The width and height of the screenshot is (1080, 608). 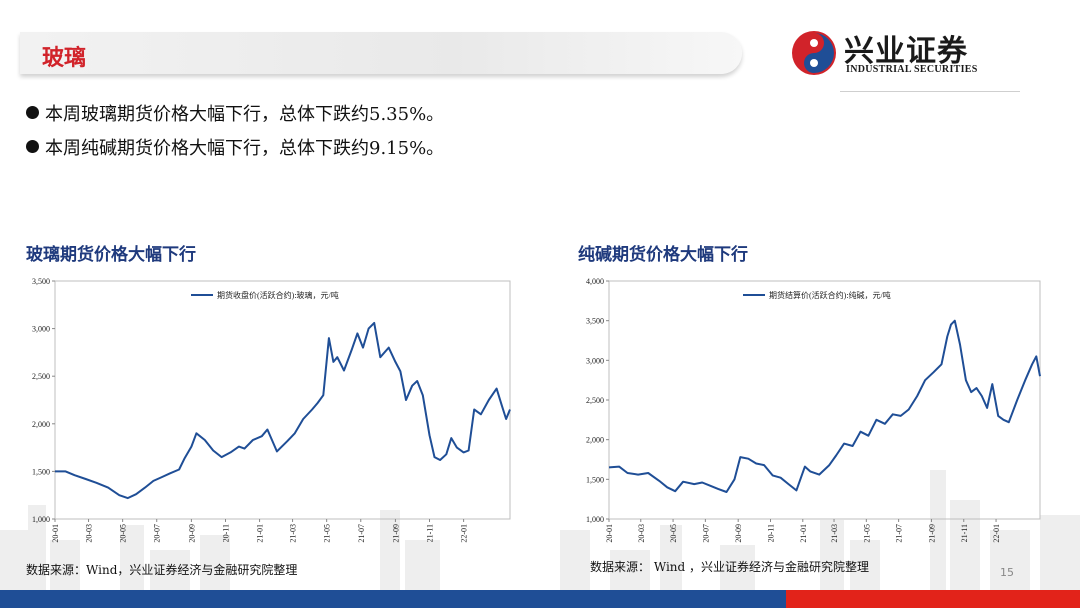 I want to click on bullet-item: 本周玻璃期货价格大幅下行，总体下跌约5.35%。, so click(x=235, y=115).